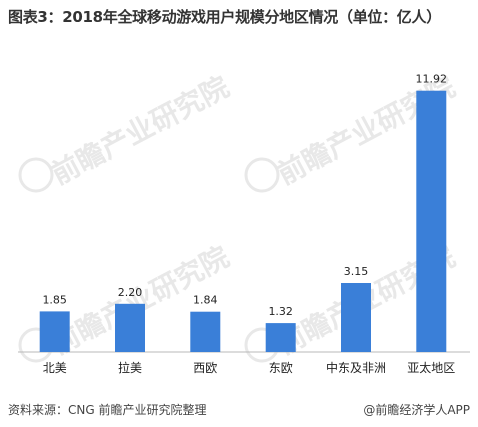 This screenshot has width=478, height=427. Describe the element at coordinates (54, 299) in the screenshot. I see `value-label-0: 1.85` at that location.